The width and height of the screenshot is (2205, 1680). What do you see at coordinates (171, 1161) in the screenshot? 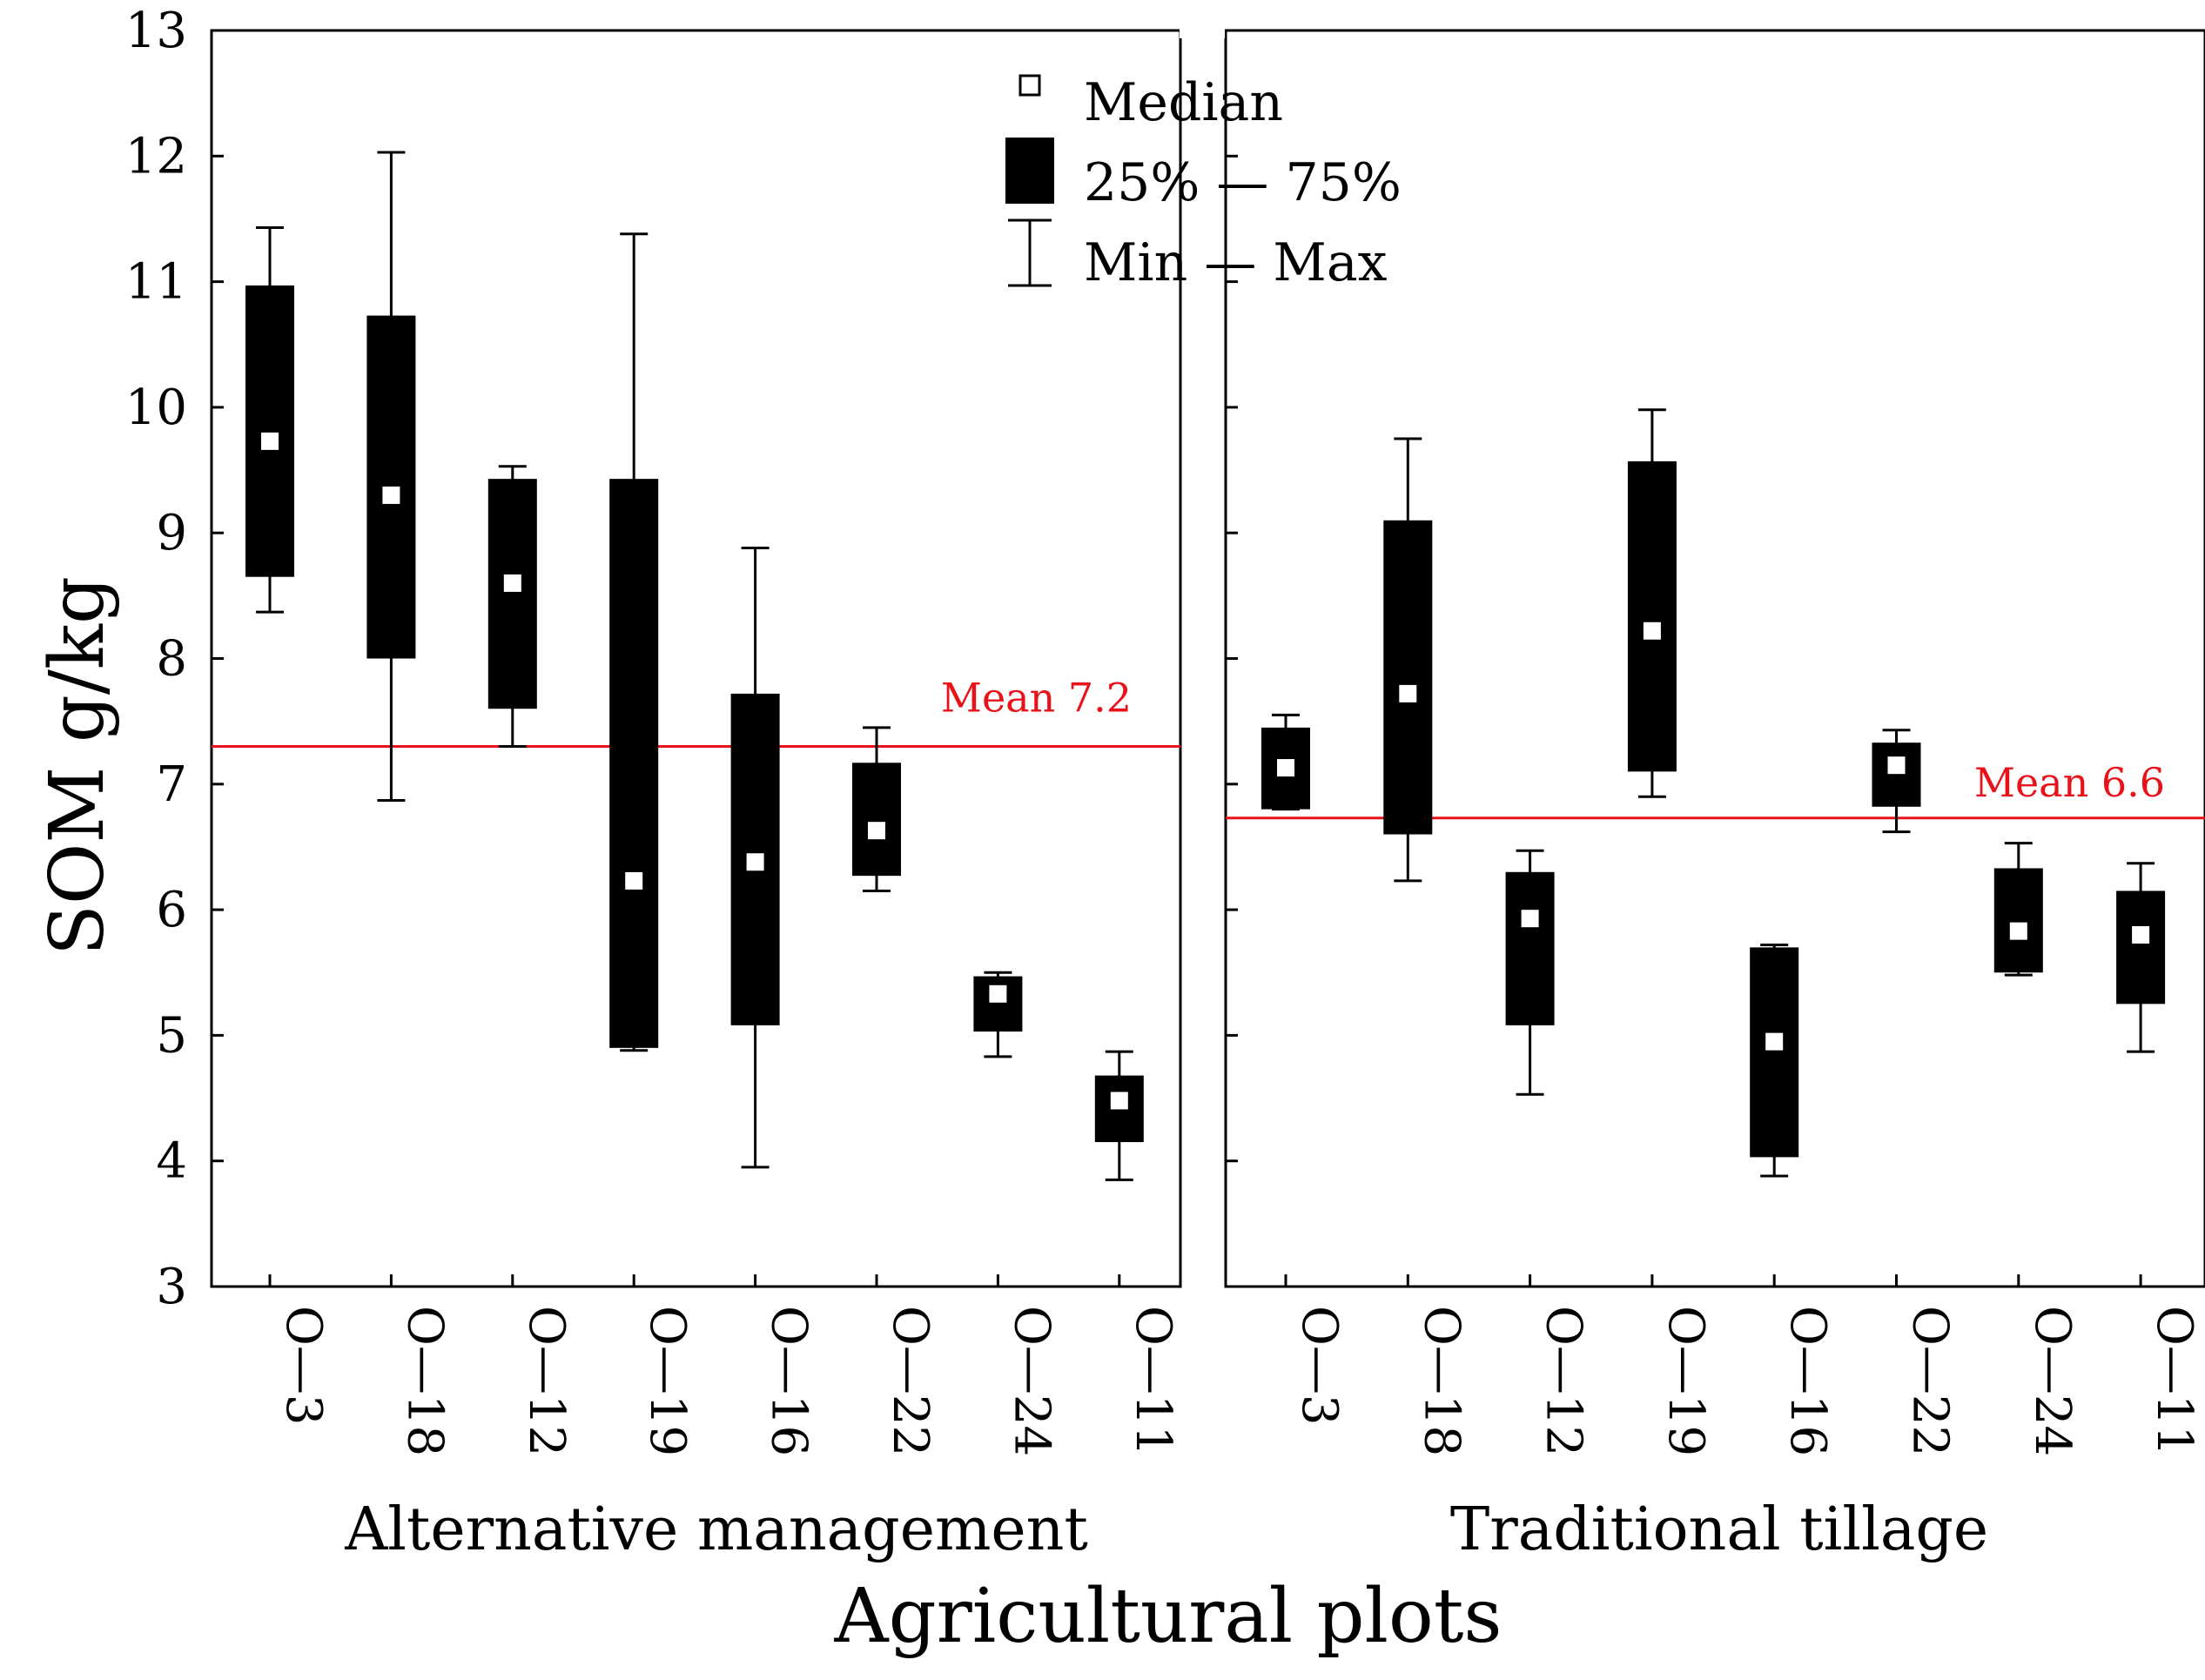
I see `y-tick-label: 4` at bounding box center [171, 1161].